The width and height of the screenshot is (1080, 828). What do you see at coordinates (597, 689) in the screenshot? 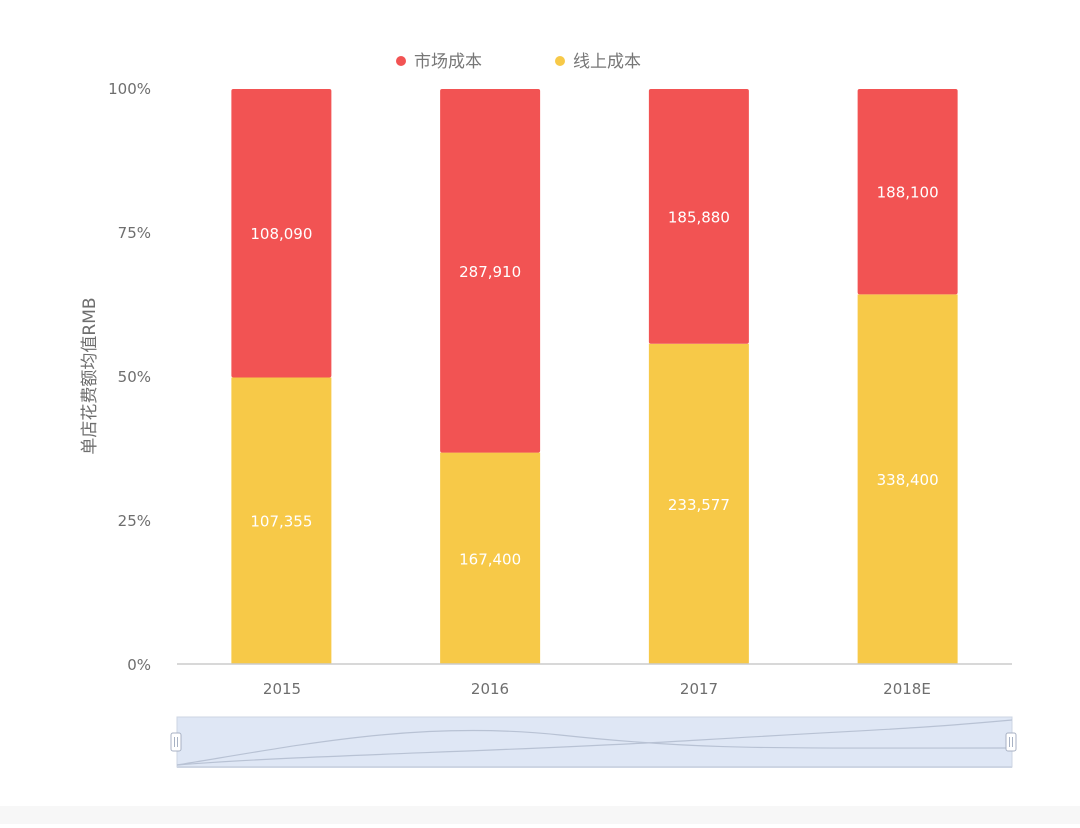
I see `x-axis: 2015 2016 2017 2018E` at bounding box center [597, 689].